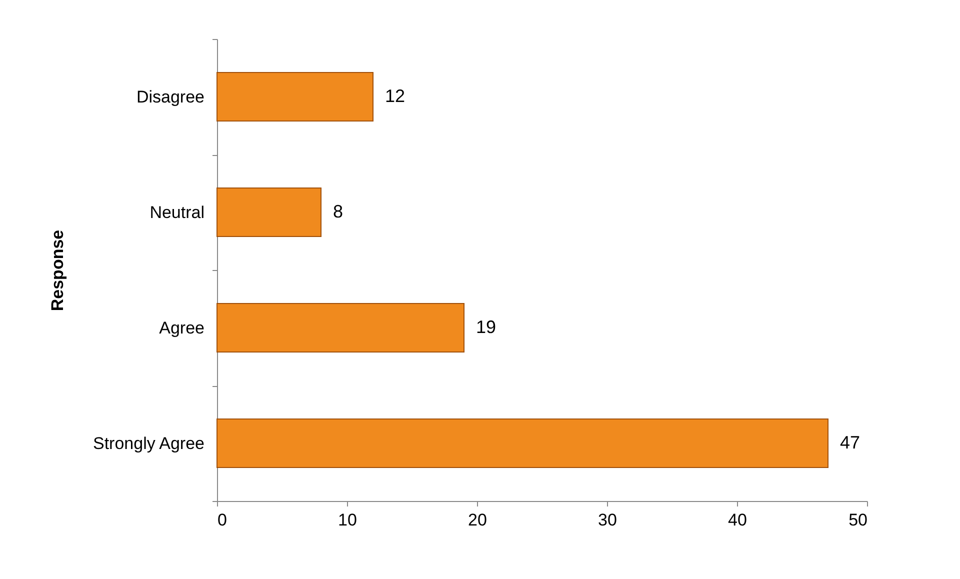 Image resolution: width=960 pixels, height=579 pixels. I want to click on data-label: 8, so click(338, 211).